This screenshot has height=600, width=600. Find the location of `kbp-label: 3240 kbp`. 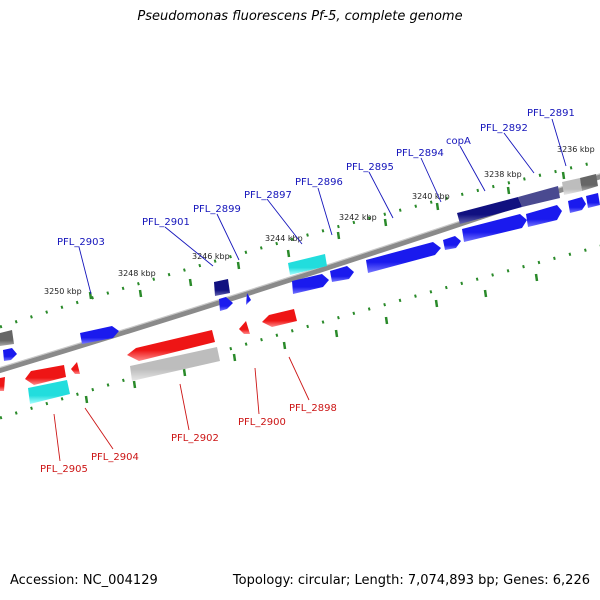

kbp-label: 3240 kbp is located at coordinates (431, 196).